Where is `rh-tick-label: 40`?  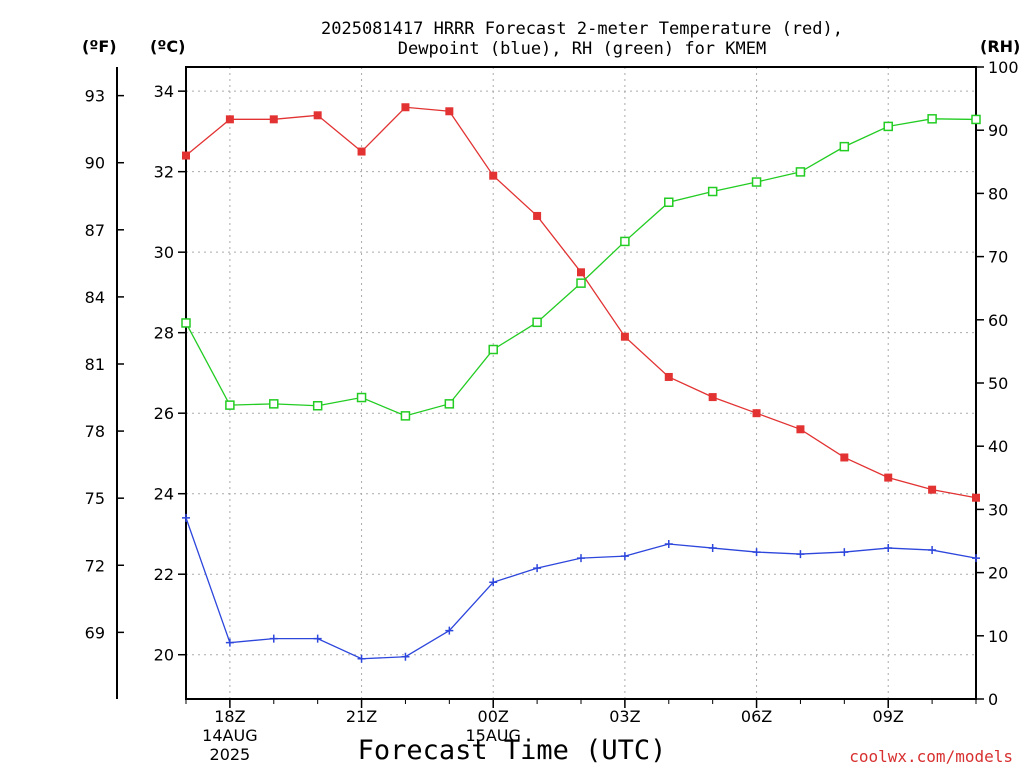
rh-tick-label: 40 is located at coordinates (998, 446).